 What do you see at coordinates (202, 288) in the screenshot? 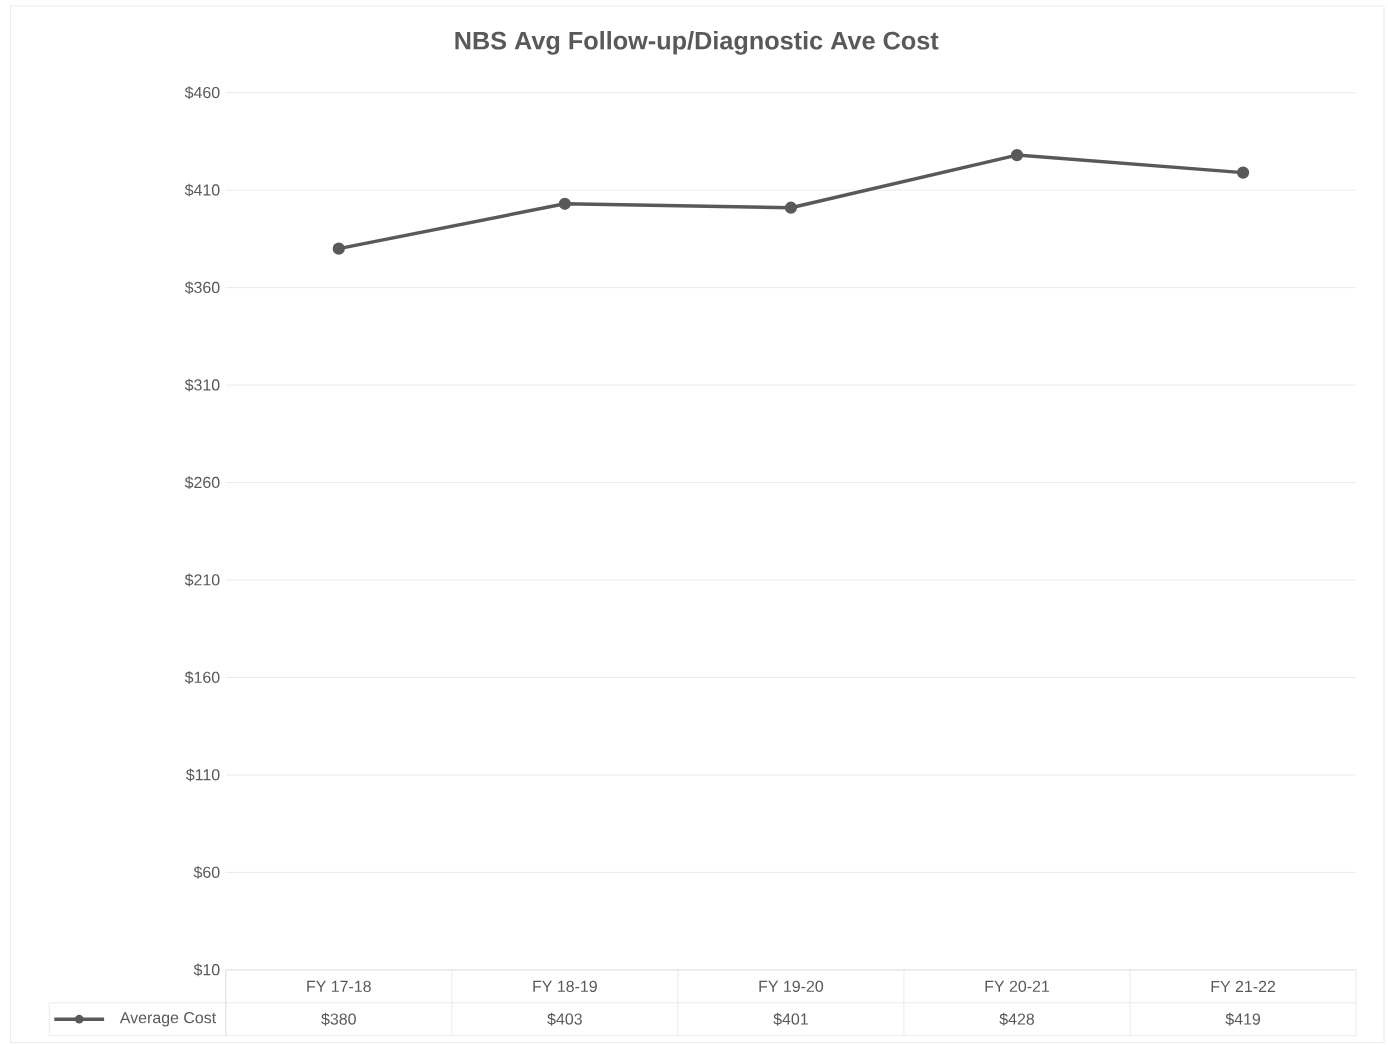
I see `y-tick-label: $360` at bounding box center [202, 288].